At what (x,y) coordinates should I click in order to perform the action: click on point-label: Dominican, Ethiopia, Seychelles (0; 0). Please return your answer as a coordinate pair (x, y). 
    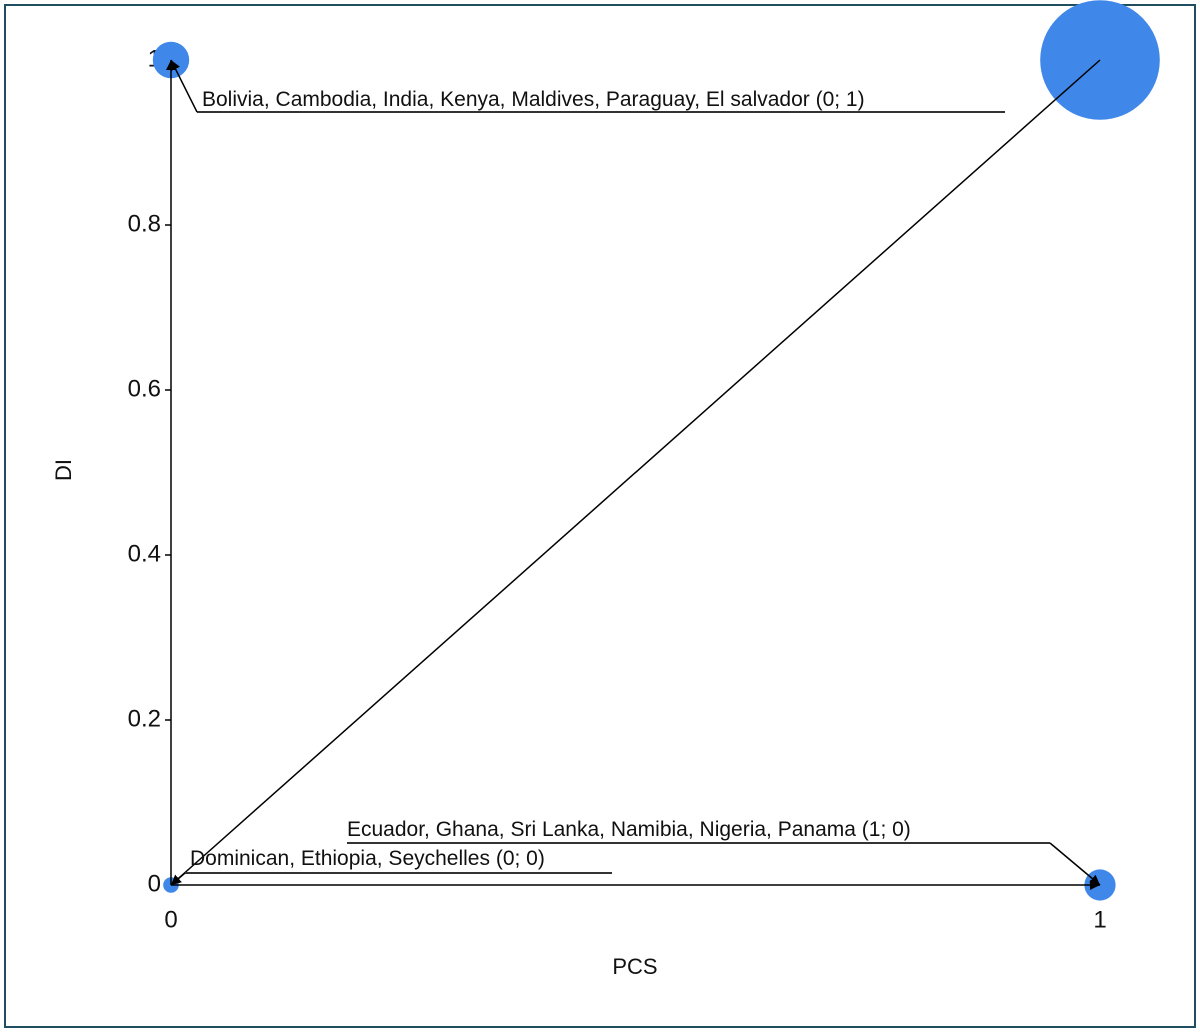
    Looking at the image, I should click on (367, 858).